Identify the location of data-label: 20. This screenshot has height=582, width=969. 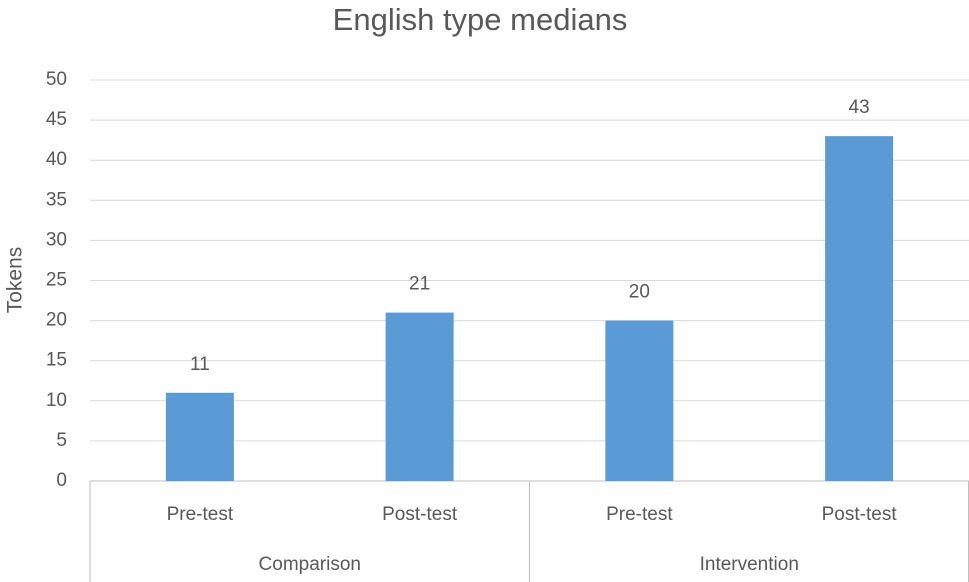
(639, 292).